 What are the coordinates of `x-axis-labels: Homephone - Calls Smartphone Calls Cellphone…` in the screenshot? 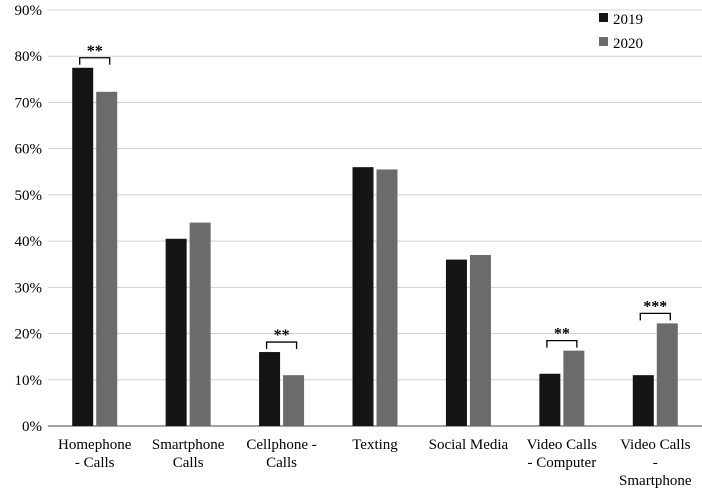 It's located at (375, 463).